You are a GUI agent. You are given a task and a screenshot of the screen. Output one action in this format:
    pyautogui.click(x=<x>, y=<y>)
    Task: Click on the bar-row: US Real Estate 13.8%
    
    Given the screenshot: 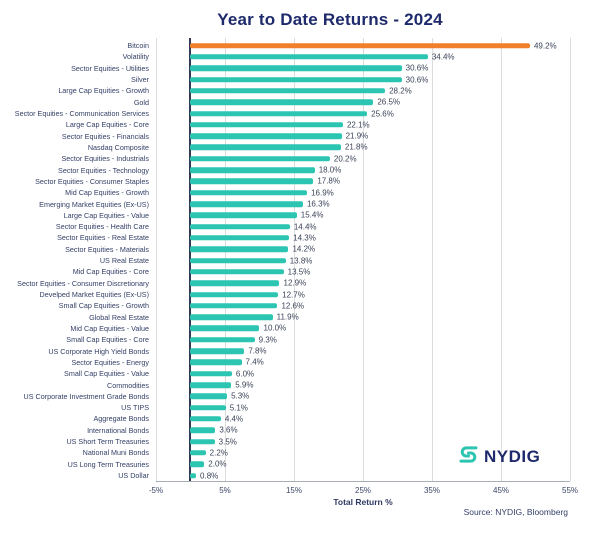 What is the action you would take?
    pyautogui.click(x=285, y=260)
    